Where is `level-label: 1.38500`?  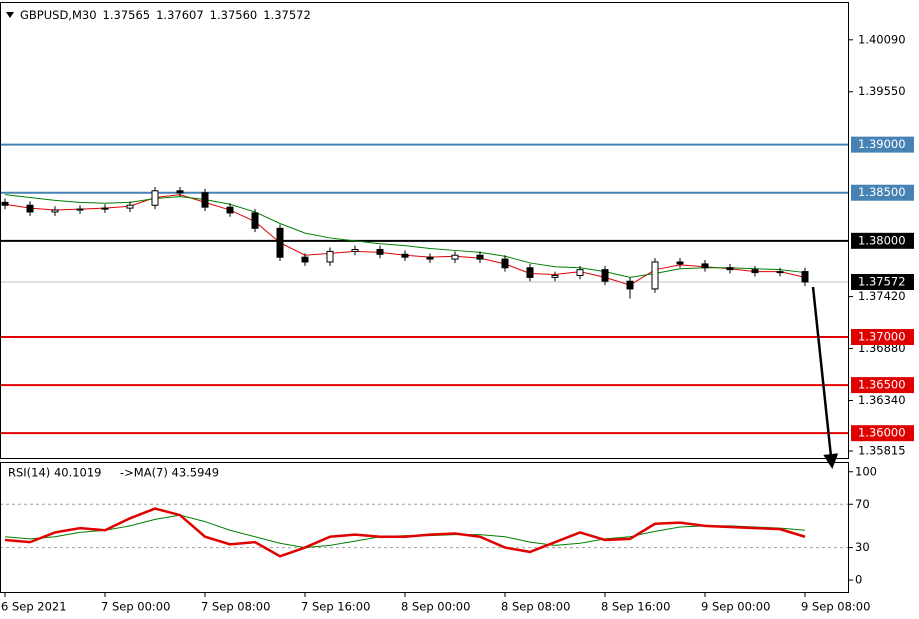 level-label: 1.38500 is located at coordinates (882, 192).